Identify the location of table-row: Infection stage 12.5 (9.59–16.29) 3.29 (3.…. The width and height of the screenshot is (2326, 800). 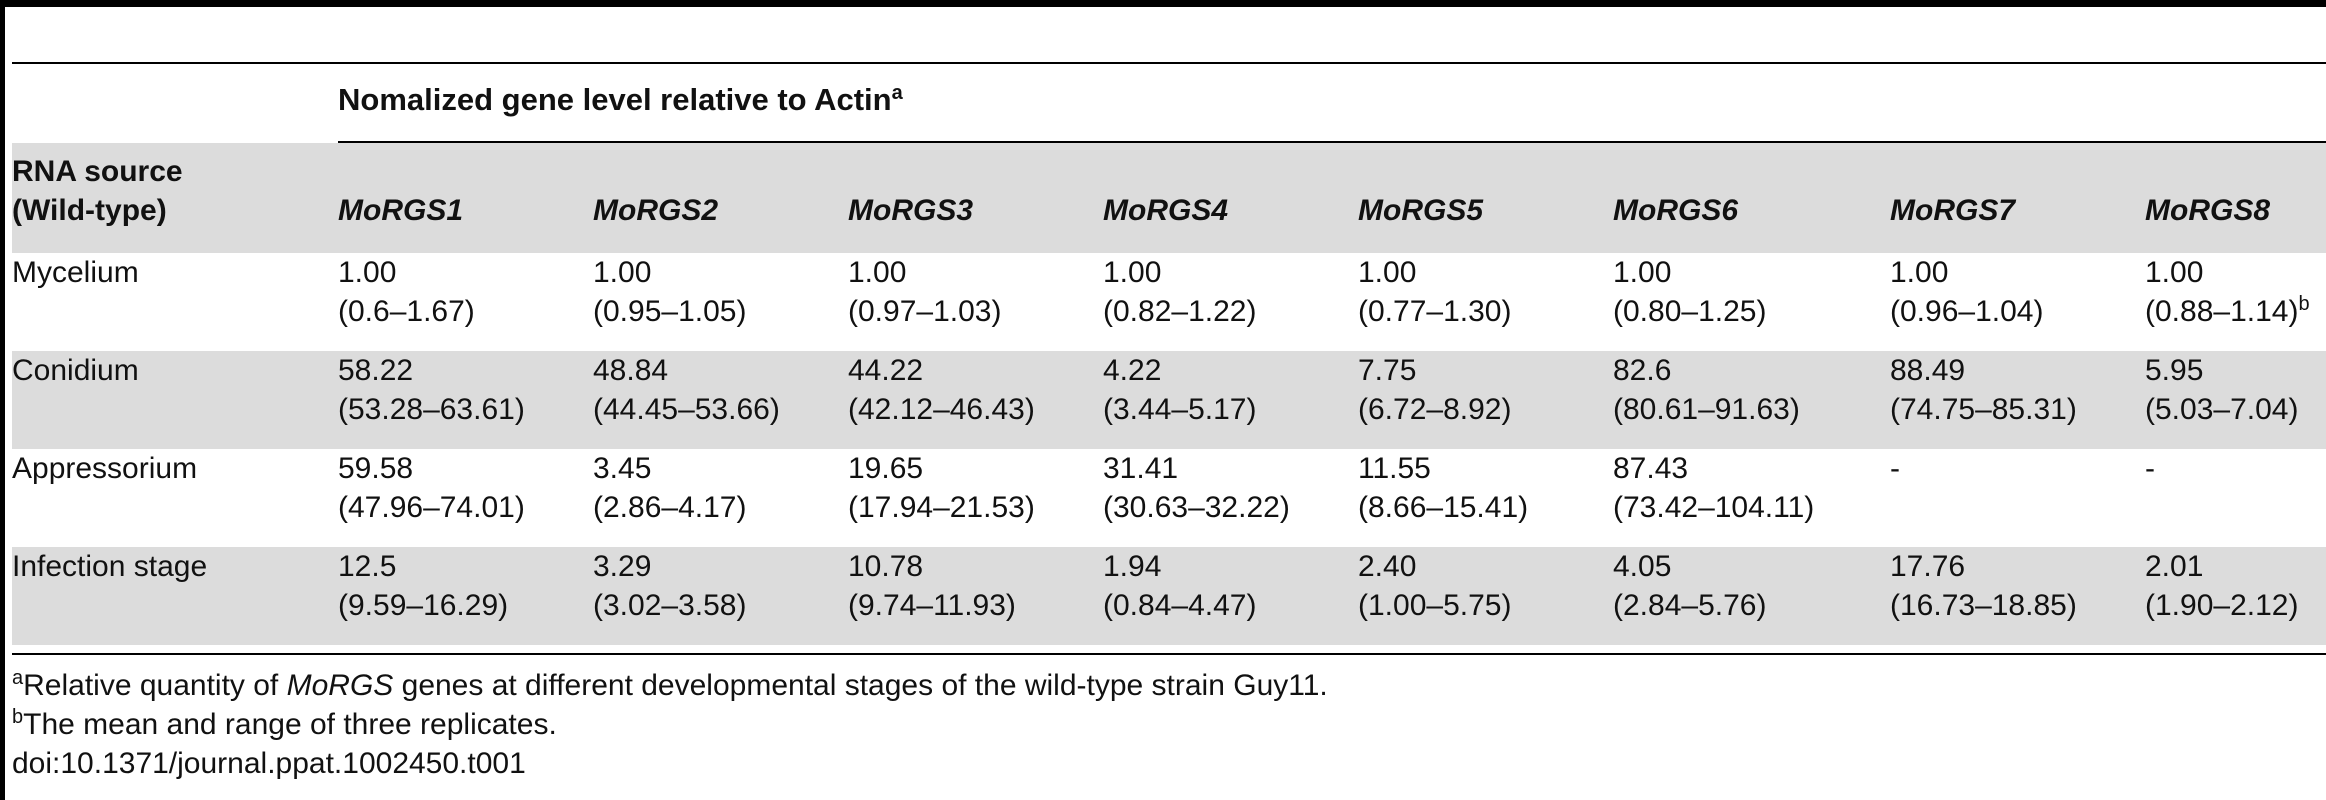
(1169, 596).